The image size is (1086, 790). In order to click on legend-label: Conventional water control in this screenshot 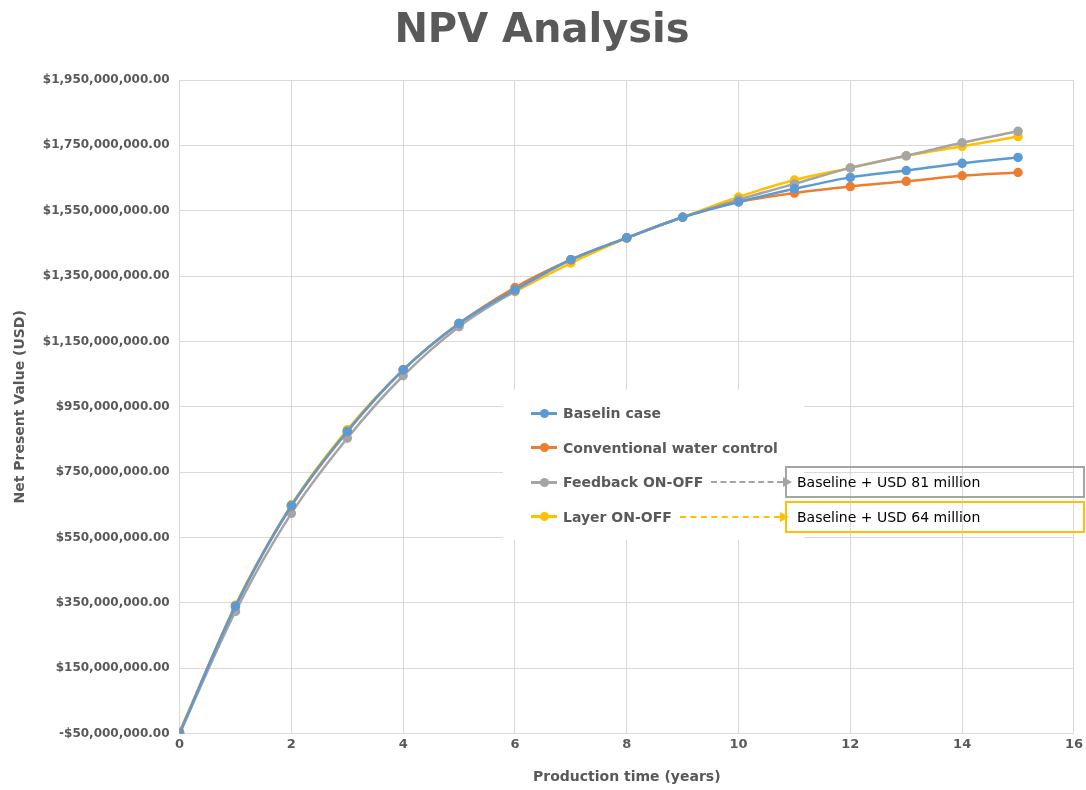, I will do `click(670, 447)`.